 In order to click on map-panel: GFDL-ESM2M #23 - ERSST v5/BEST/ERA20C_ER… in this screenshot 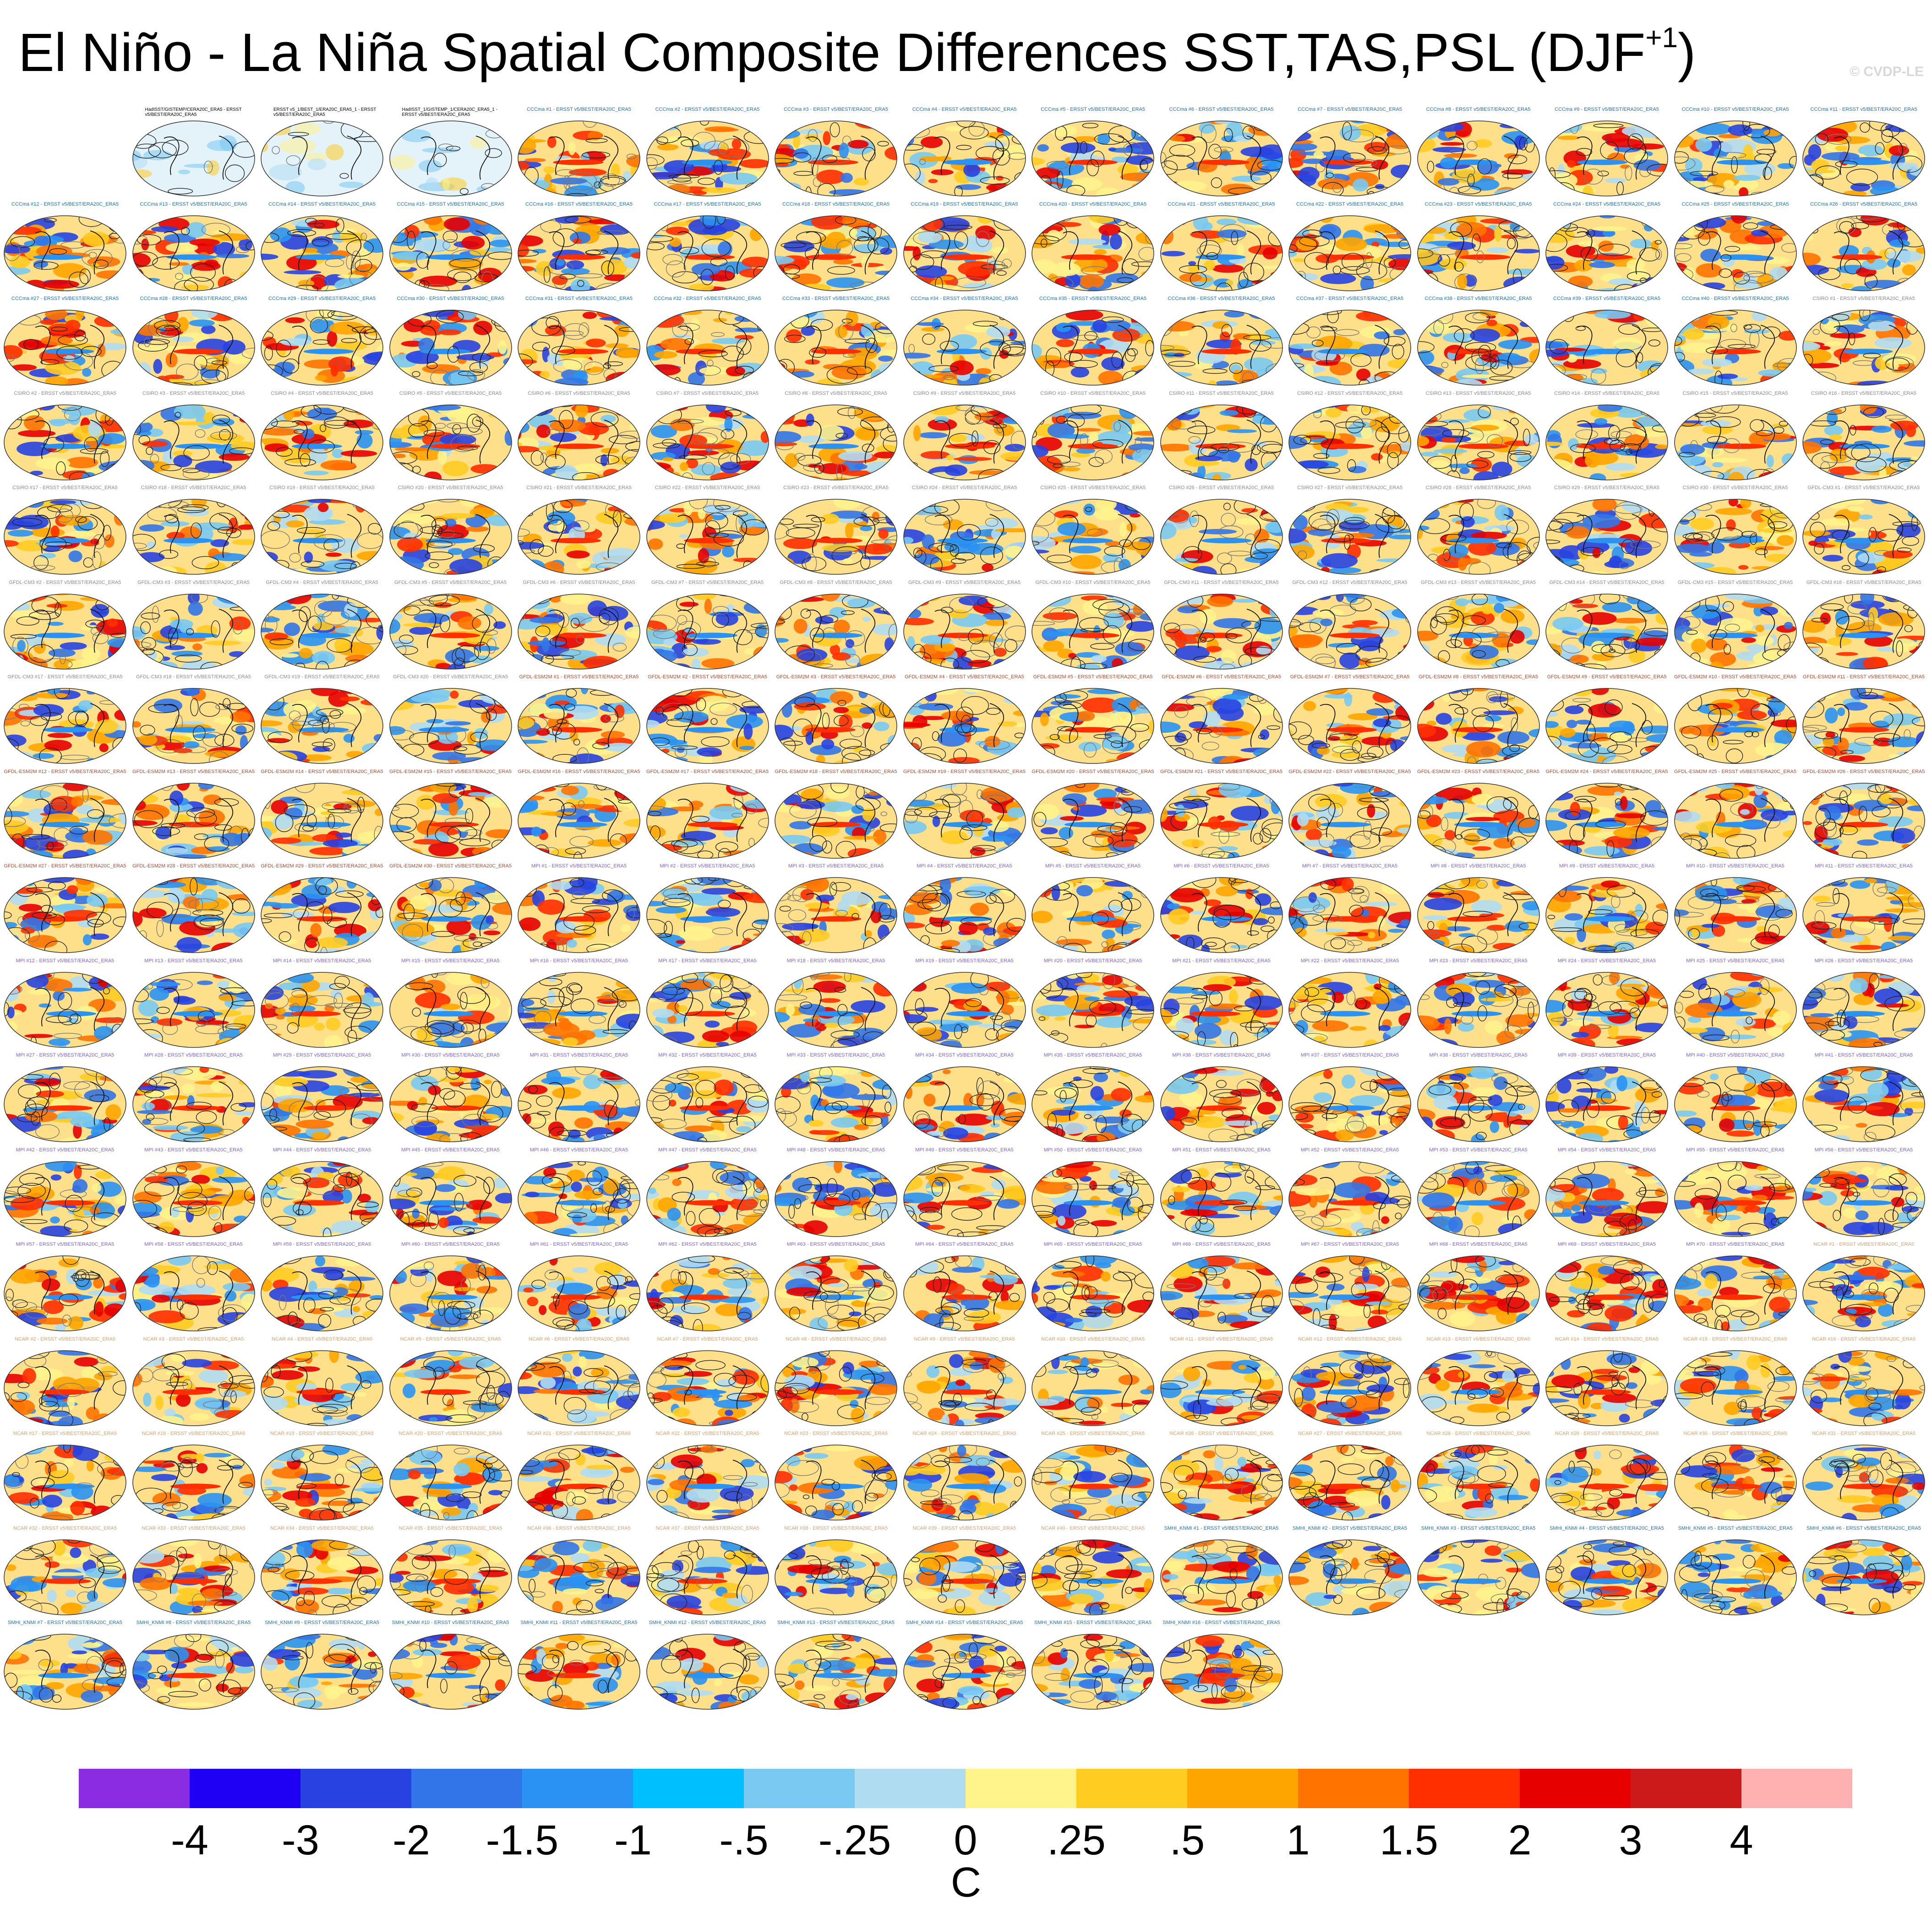, I will do `click(1479, 814)`.